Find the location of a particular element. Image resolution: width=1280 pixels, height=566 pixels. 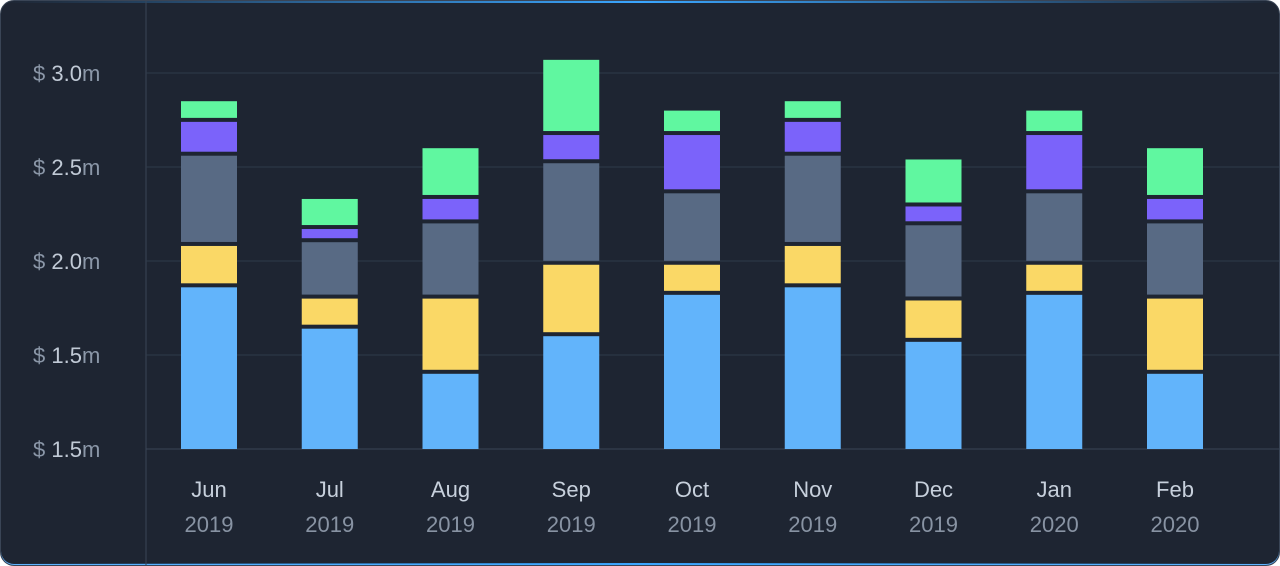

top-accent-line is located at coordinates (640, 2).